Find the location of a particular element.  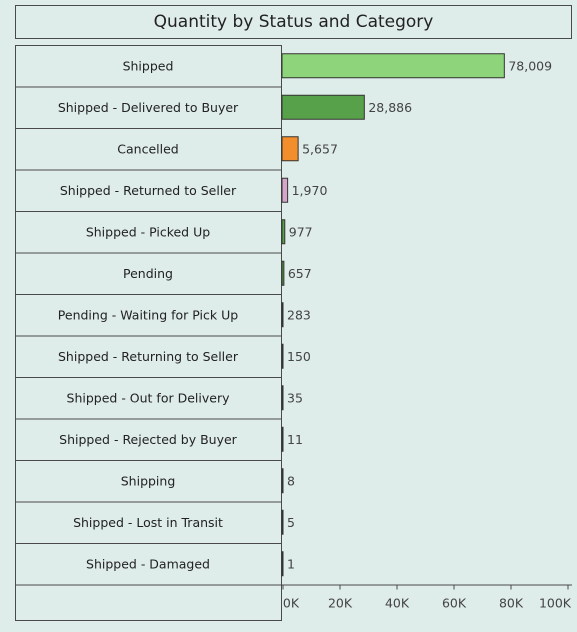

x-tick-label: 80K is located at coordinates (511, 603).